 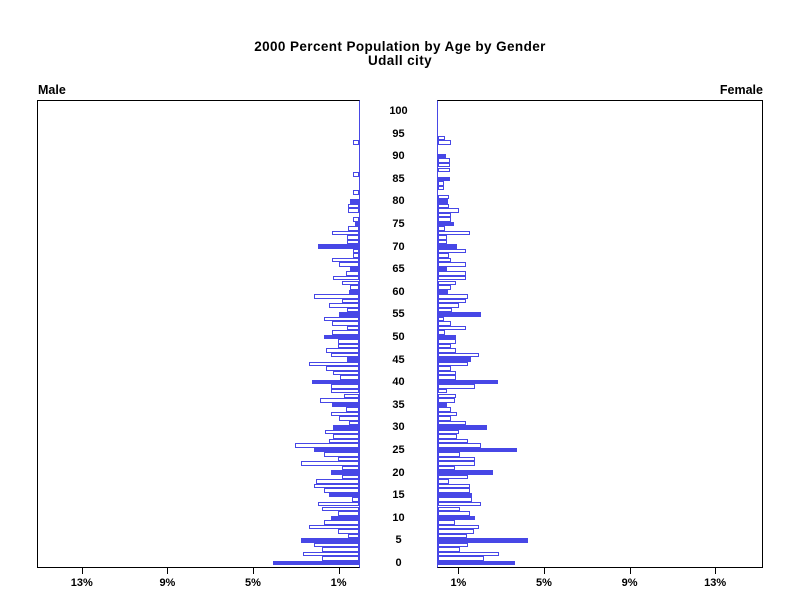 What do you see at coordinates (459, 571) in the screenshot?
I see `female-pct-tick` at bounding box center [459, 571].